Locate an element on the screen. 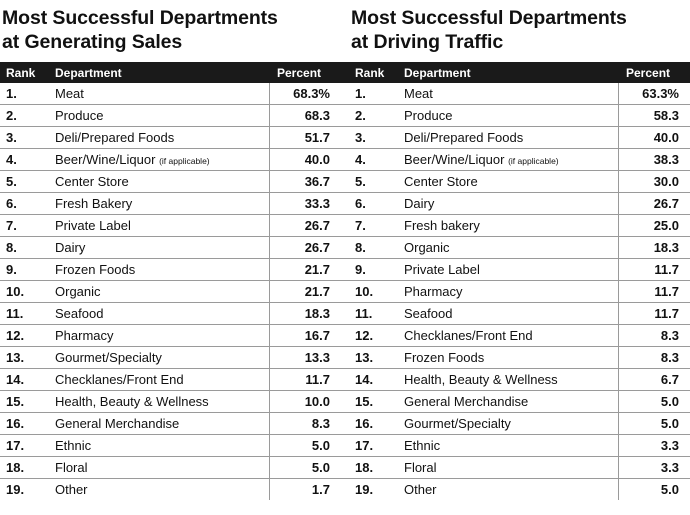 This screenshot has width=690, height=515. table-row: 19. Other 5.0 is located at coordinates (519, 489).